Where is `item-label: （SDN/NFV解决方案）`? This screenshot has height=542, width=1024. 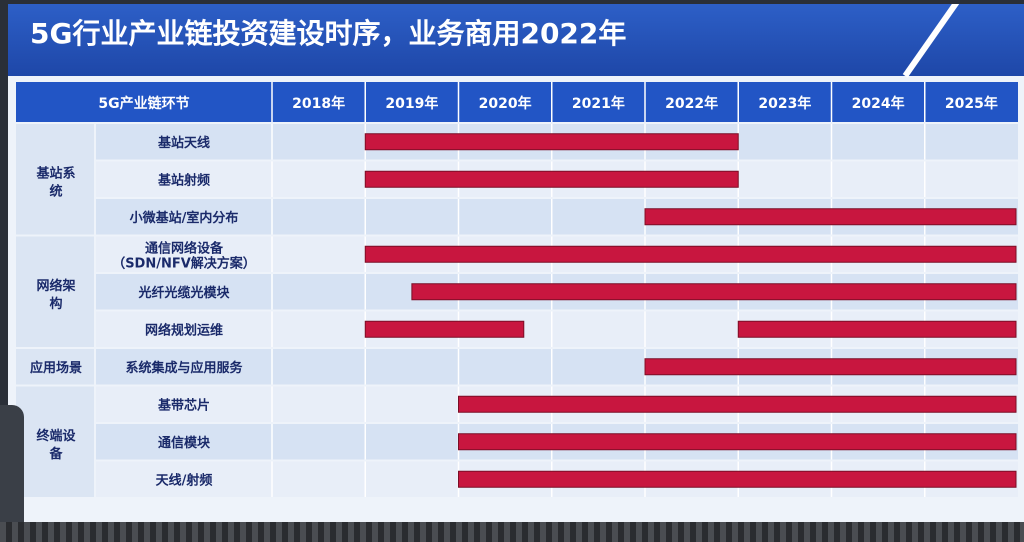
item-label: （SDN/NFV解决方案） is located at coordinates (184, 264).